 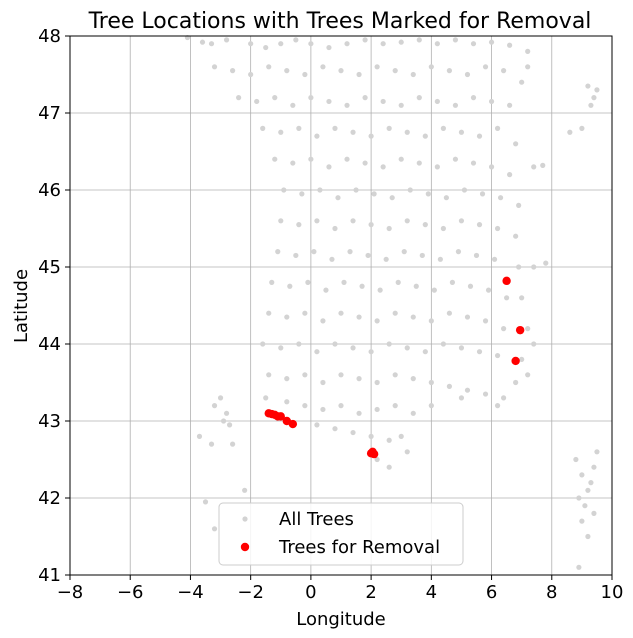 What do you see at coordinates (21, 306) in the screenshot?
I see `y-axis-label: Latitude` at bounding box center [21, 306].